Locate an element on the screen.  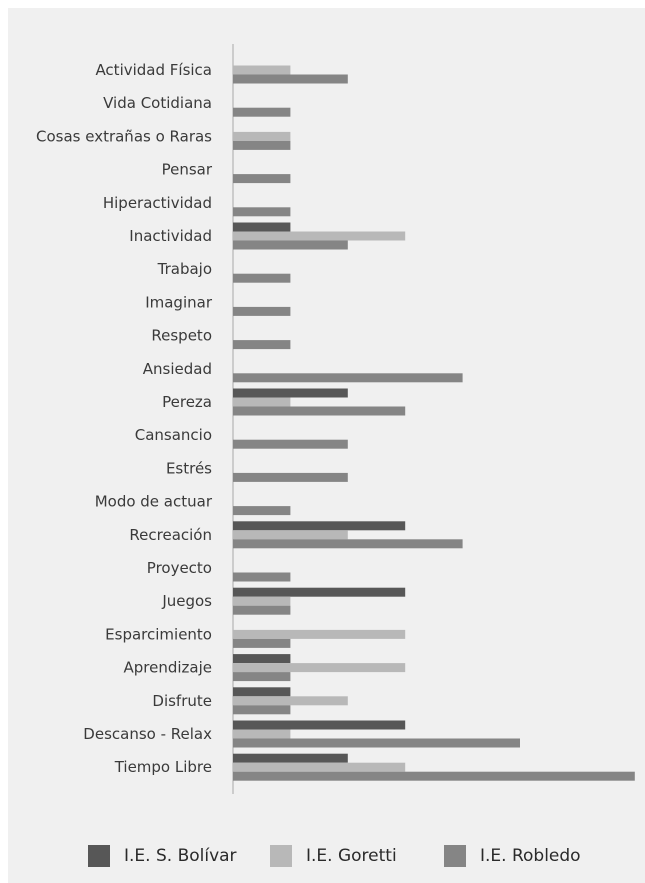
bar-ansiedad-i-e-robledo is located at coordinates (348, 378).